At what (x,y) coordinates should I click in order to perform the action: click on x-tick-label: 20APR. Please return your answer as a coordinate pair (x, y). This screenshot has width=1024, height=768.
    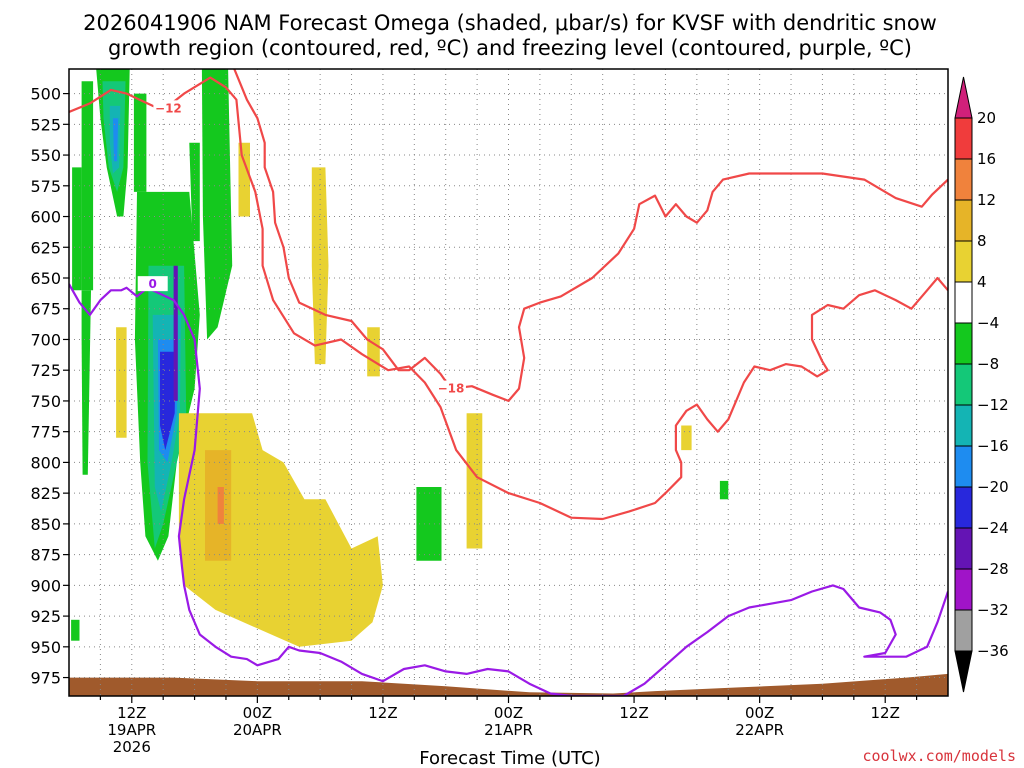
    Looking at the image, I should click on (257, 730).